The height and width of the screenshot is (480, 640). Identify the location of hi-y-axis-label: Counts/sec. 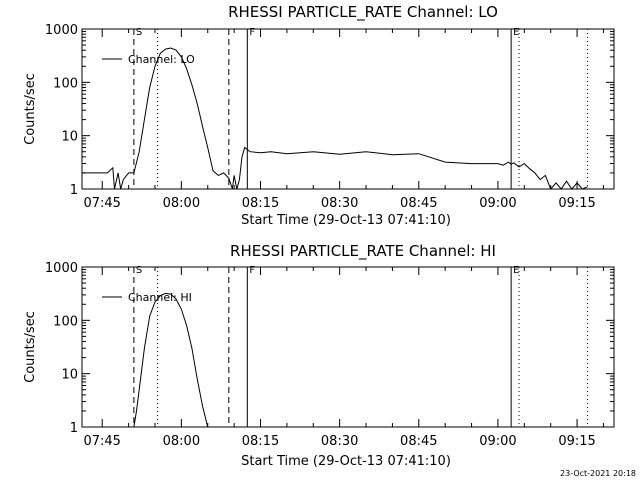
(30, 347).